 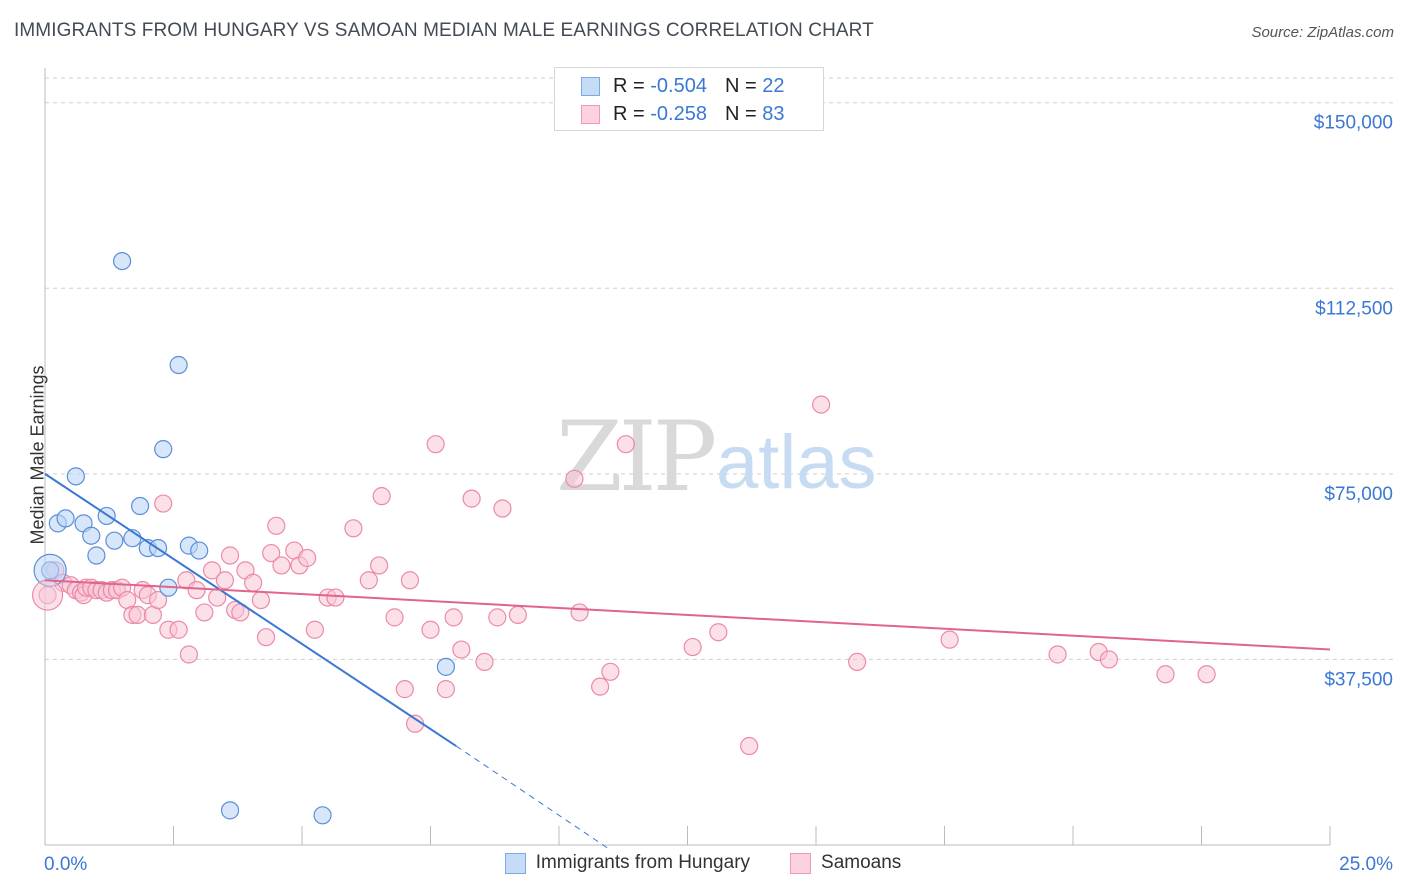 I want to click on watermark-atlas: atlas, so click(x=796, y=462).